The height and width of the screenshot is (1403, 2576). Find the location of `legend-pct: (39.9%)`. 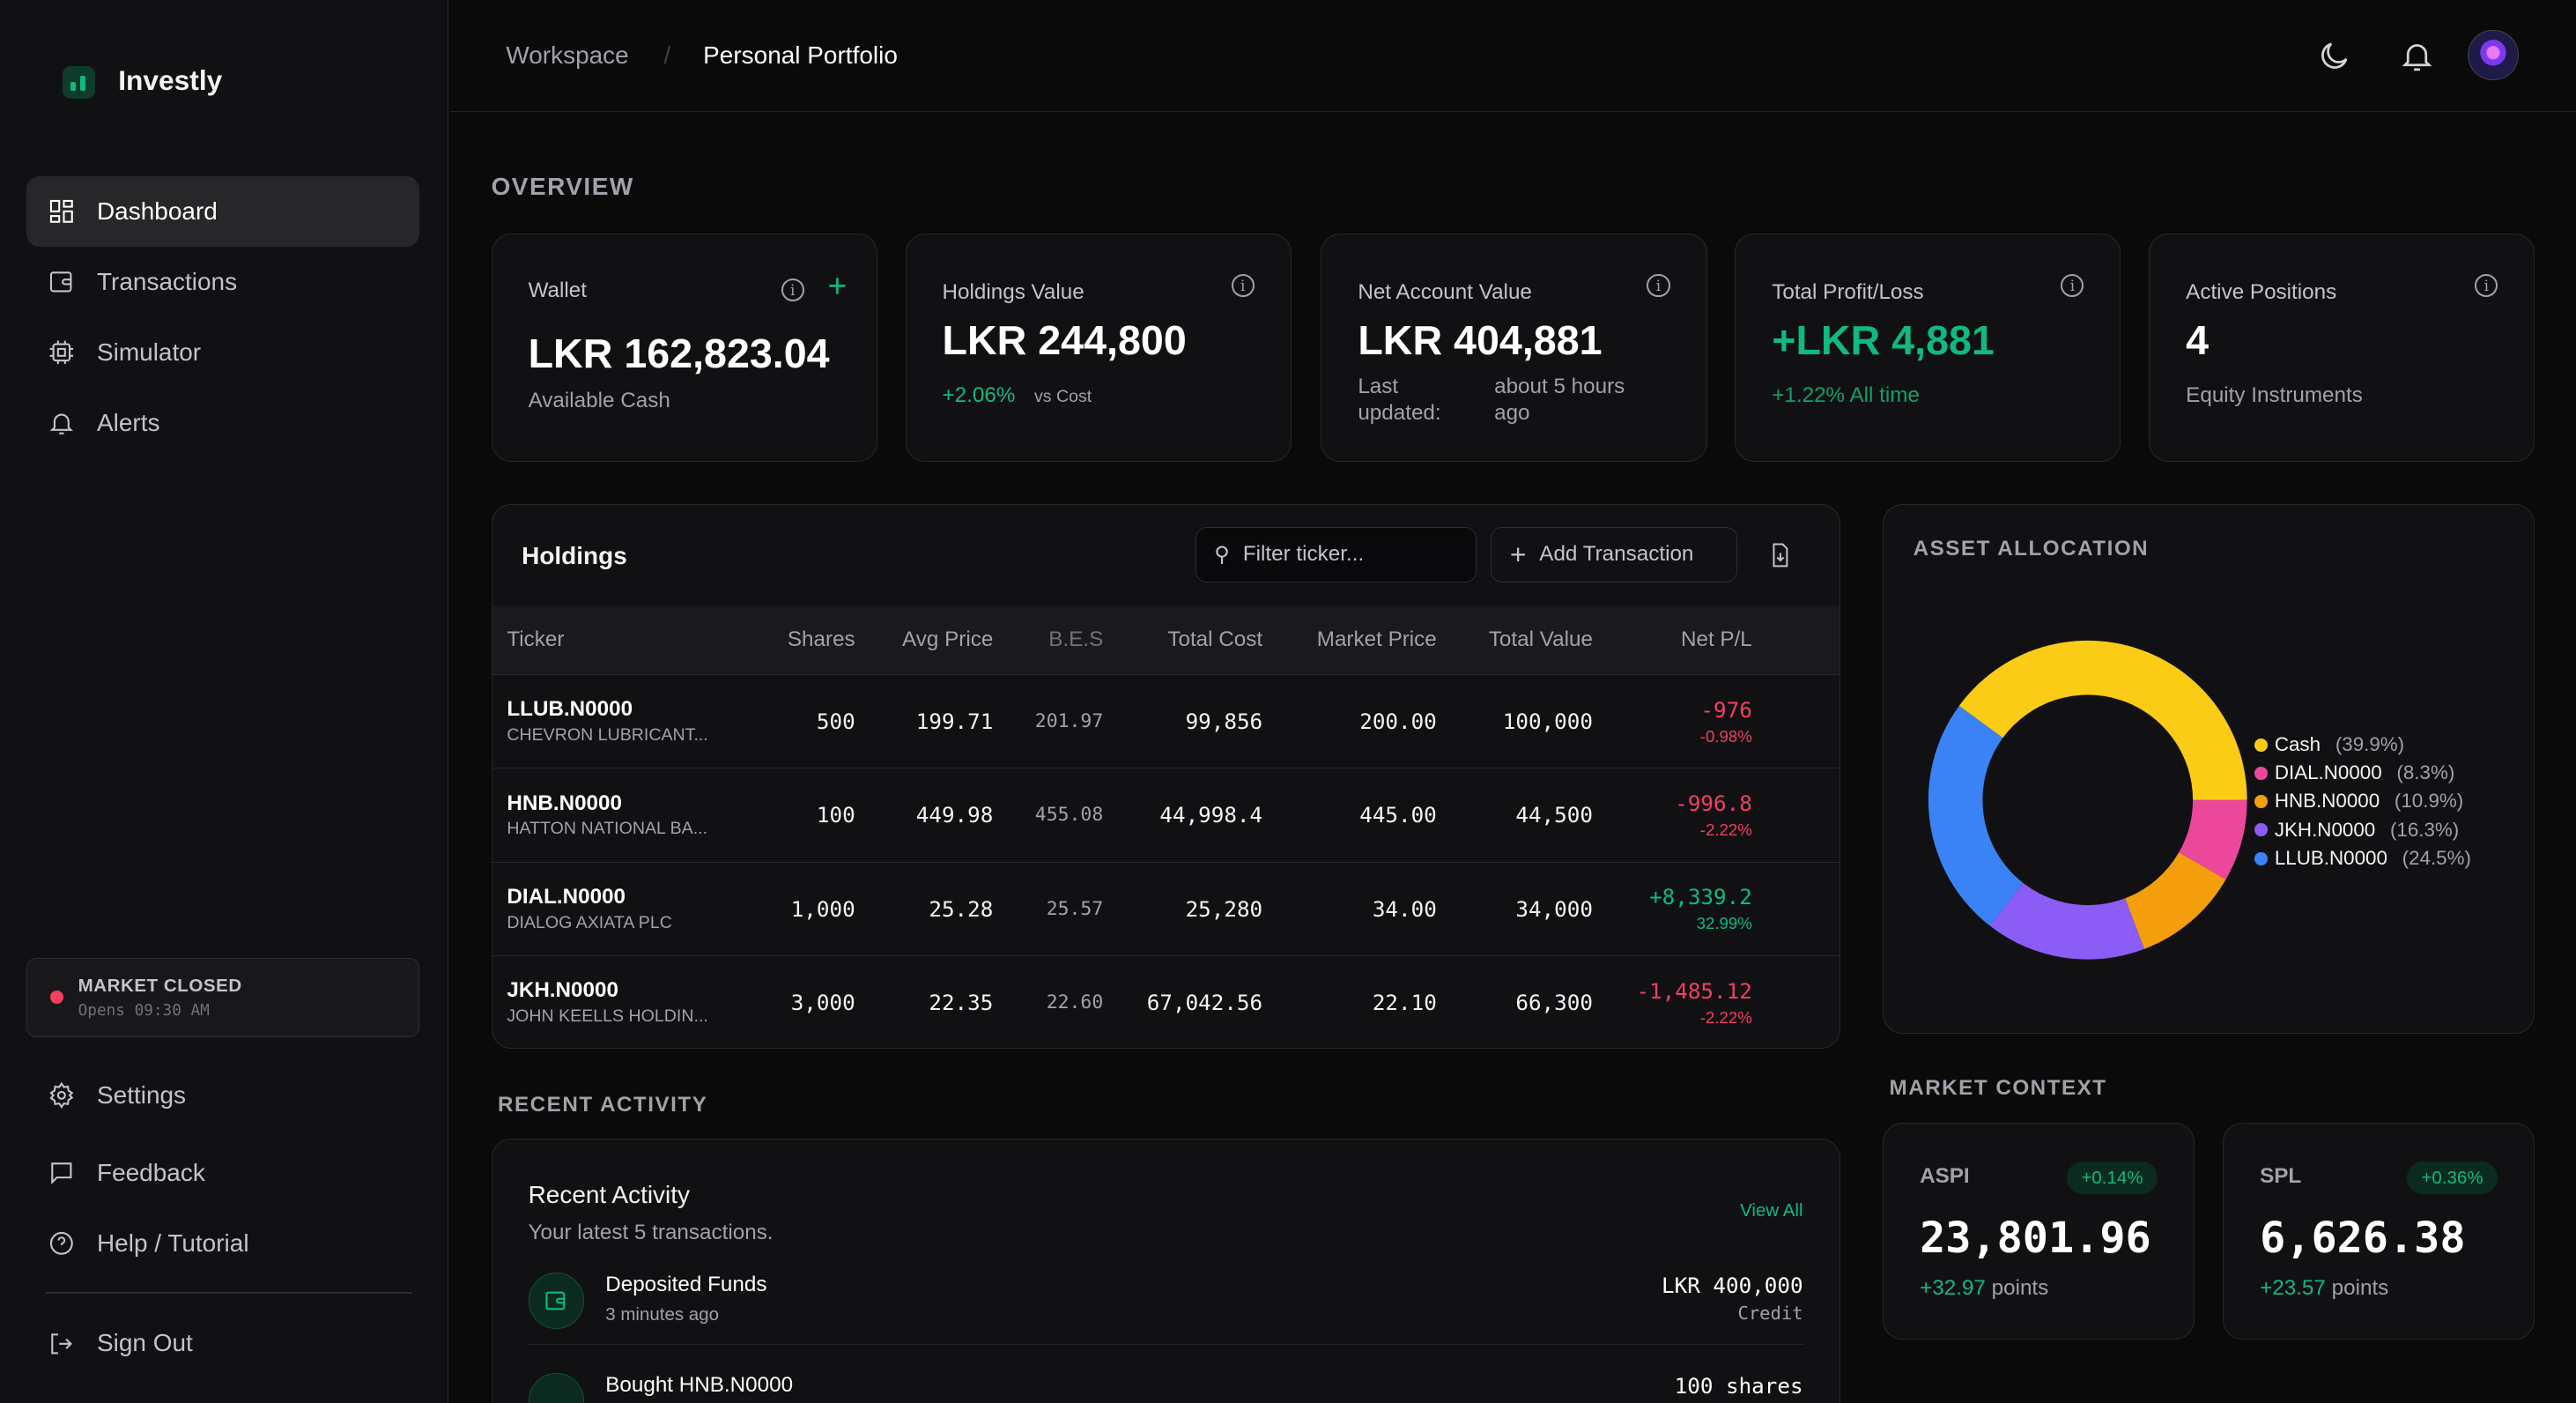

legend-pct: (39.9%) is located at coordinates (2370, 743).